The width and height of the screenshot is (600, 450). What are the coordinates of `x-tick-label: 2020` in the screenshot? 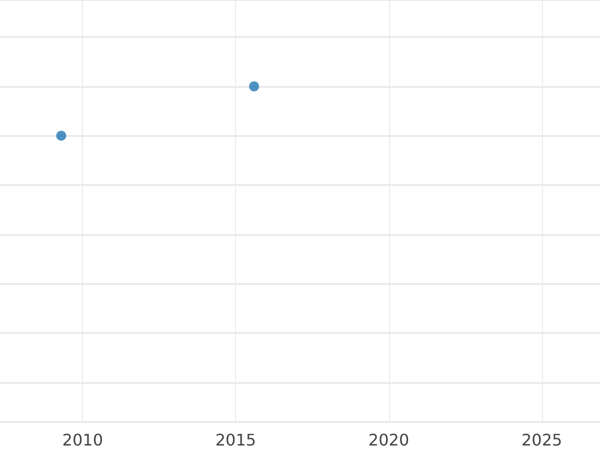 It's located at (389, 440).